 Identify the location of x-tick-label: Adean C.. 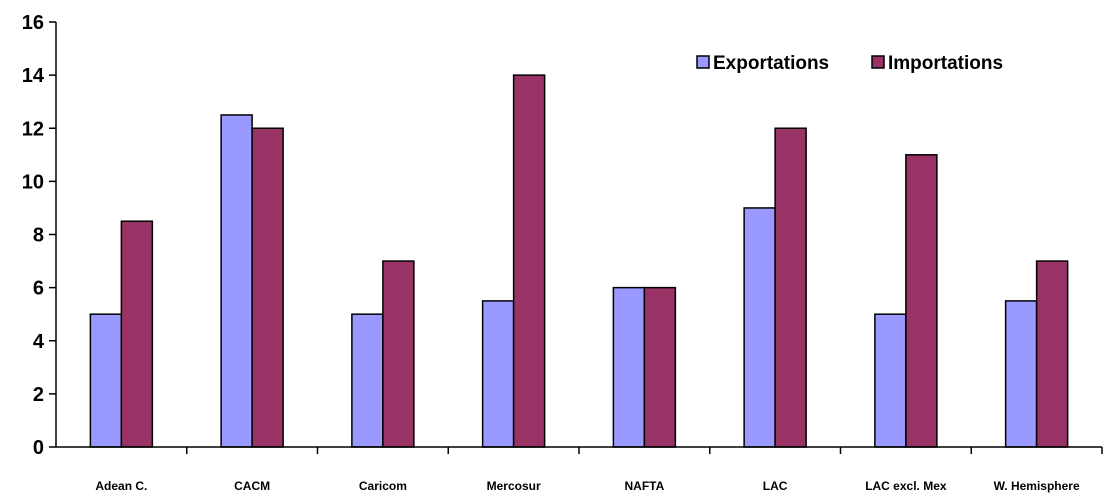
(121, 486).